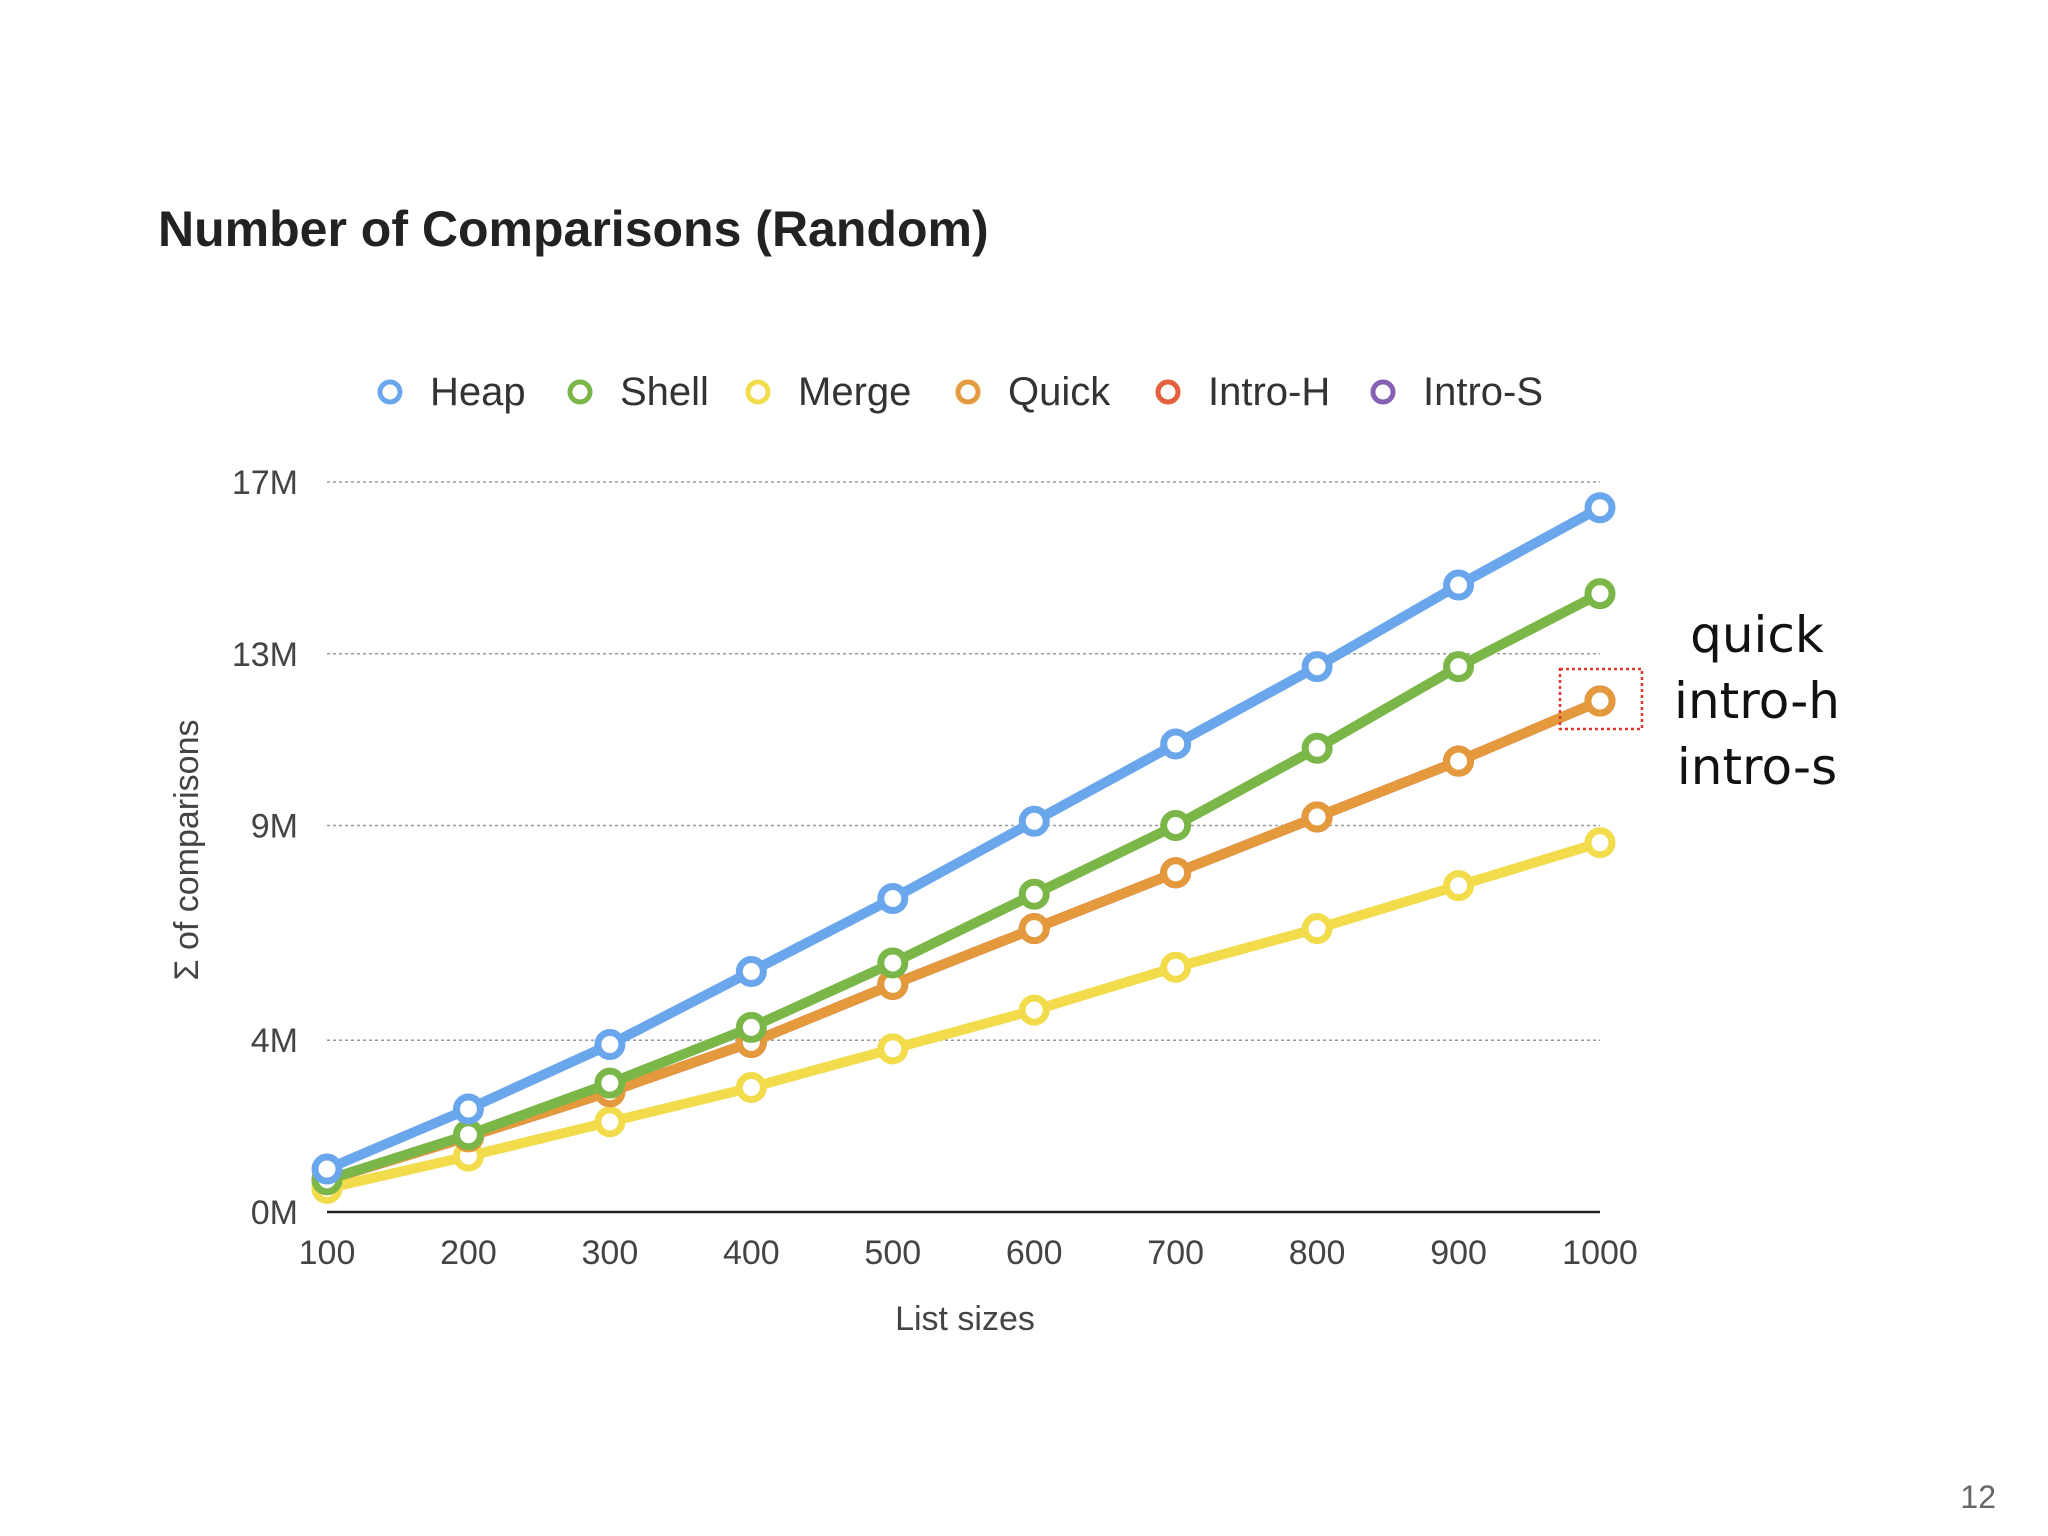 This screenshot has height=1536, width=2048. What do you see at coordinates (478, 392) in the screenshot?
I see `legend-label-heap: Heap` at bounding box center [478, 392].